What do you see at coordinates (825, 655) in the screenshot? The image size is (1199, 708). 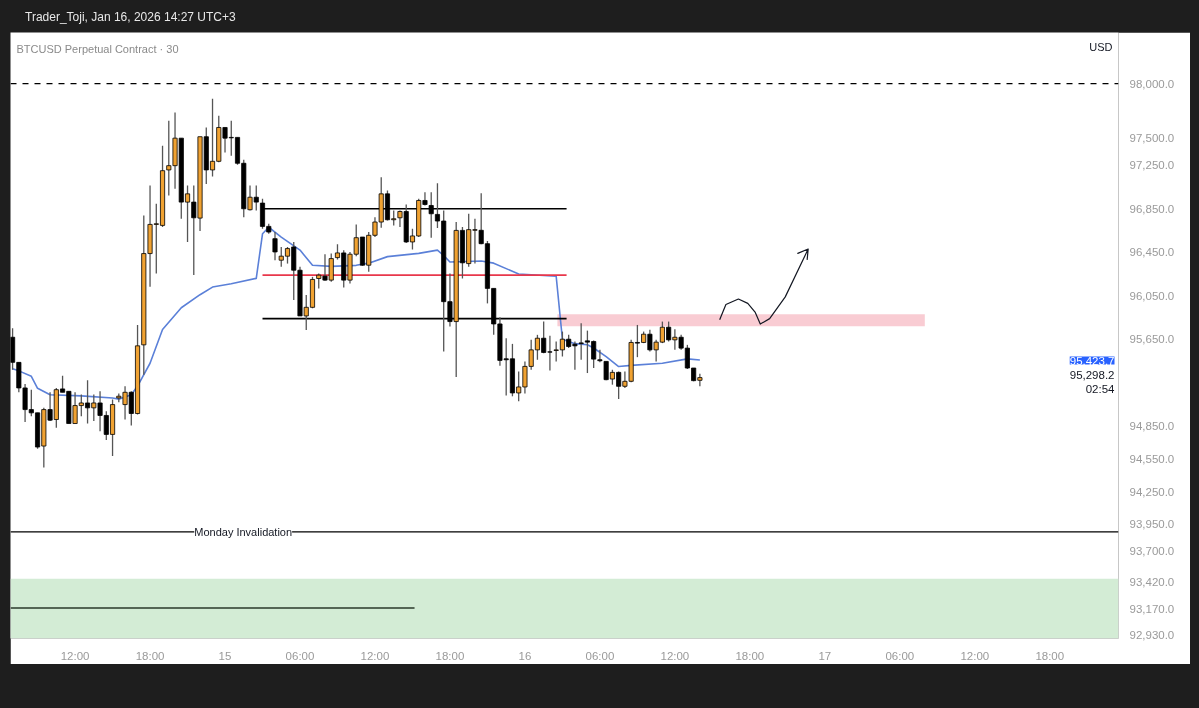 I see `x-tick-label: 17` at bounding box center [825, 655].